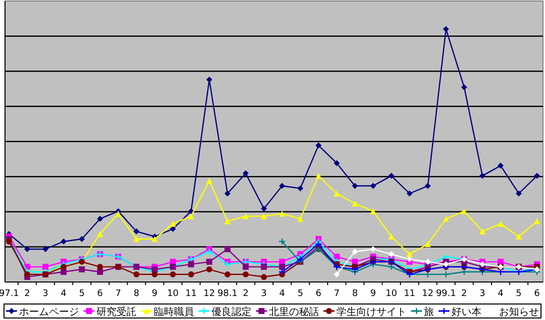  Describe the element at coordinates (116, 312) in the screenshot. I see `legend-label: 研究受託` at that location.